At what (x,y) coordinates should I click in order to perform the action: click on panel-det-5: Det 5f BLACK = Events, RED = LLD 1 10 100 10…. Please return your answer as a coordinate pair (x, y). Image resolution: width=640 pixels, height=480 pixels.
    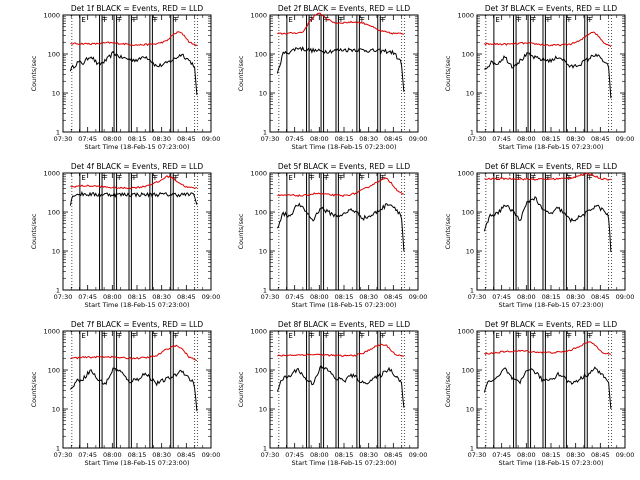
    Looking at the image, I should click on (332, 235).